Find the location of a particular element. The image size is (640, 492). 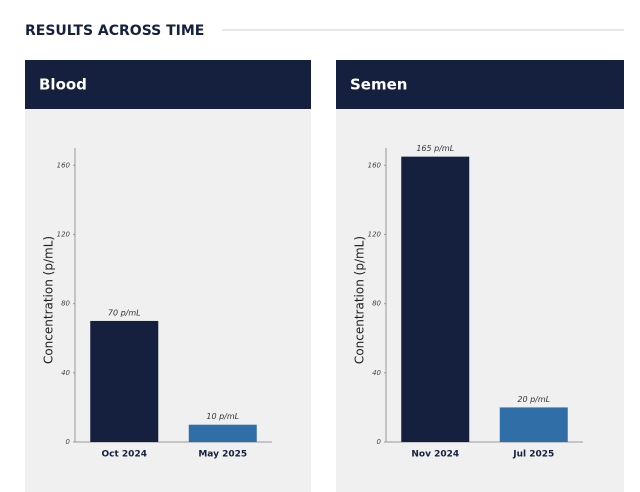

page-title: RESULTS ACROSS TIME is located at coordinates (114, 31).